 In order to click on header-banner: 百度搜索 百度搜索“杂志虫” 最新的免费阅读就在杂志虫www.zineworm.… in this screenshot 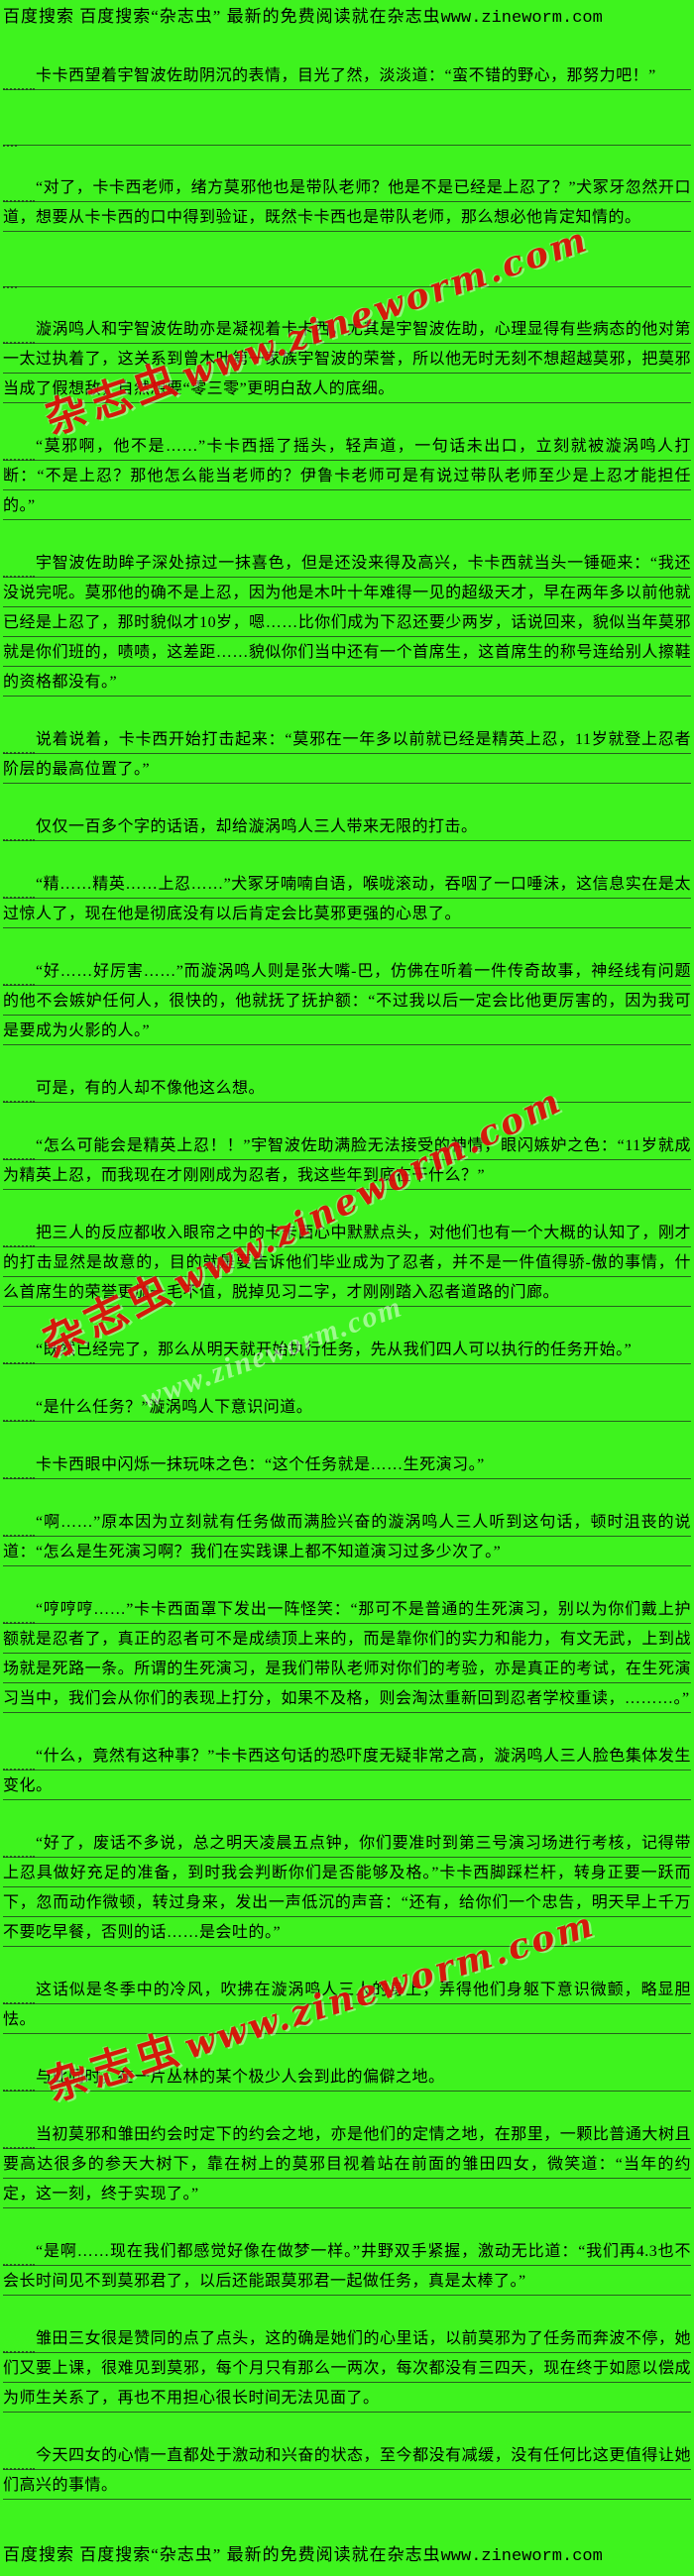, I will do `click(347, 15)`.